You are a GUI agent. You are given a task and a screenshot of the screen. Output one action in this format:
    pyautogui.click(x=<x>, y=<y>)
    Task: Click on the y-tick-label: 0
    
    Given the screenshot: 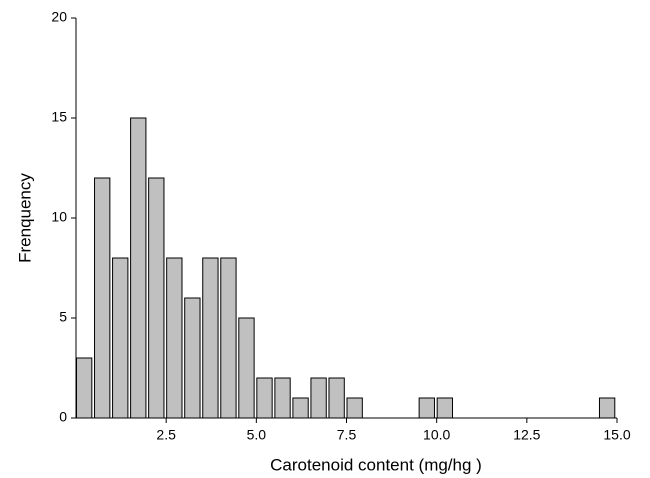 What is the action you would take?
    pyautogui.click(x=63, y=417)
    